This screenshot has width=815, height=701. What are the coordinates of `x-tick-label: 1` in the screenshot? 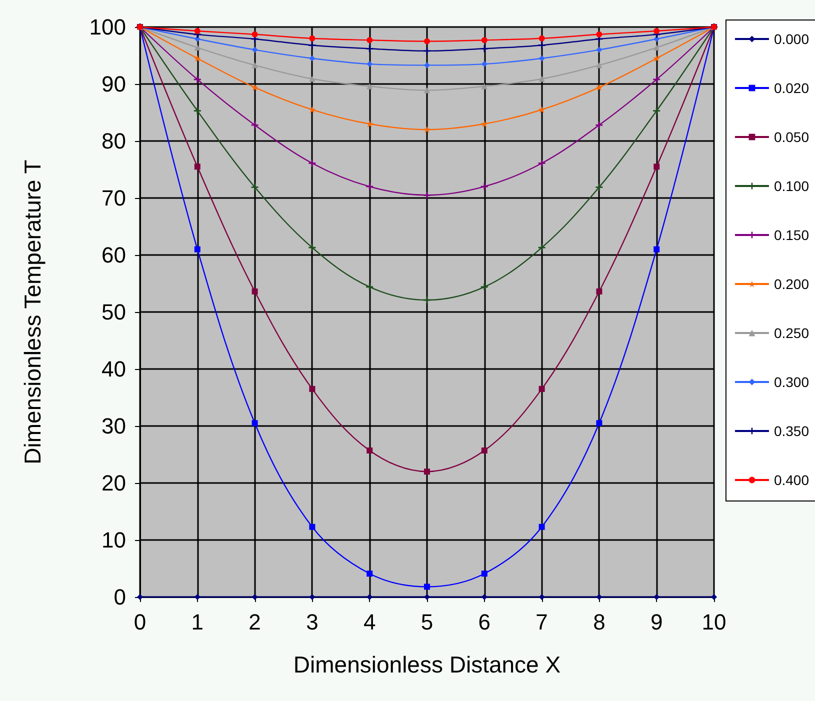 It's located at (197, 622).